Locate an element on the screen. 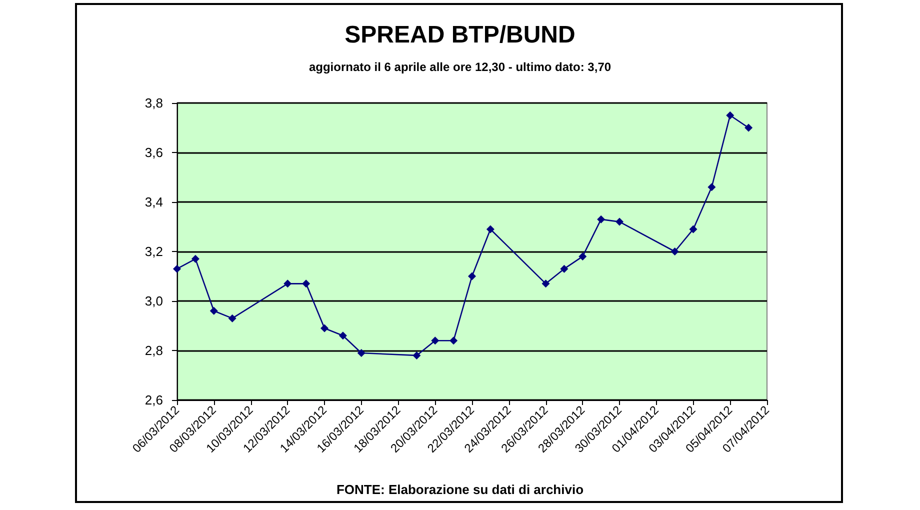 The width and height of the screenshot is (920, 510). y-tick-label: 2,6 is located at coordinates (153, 400).